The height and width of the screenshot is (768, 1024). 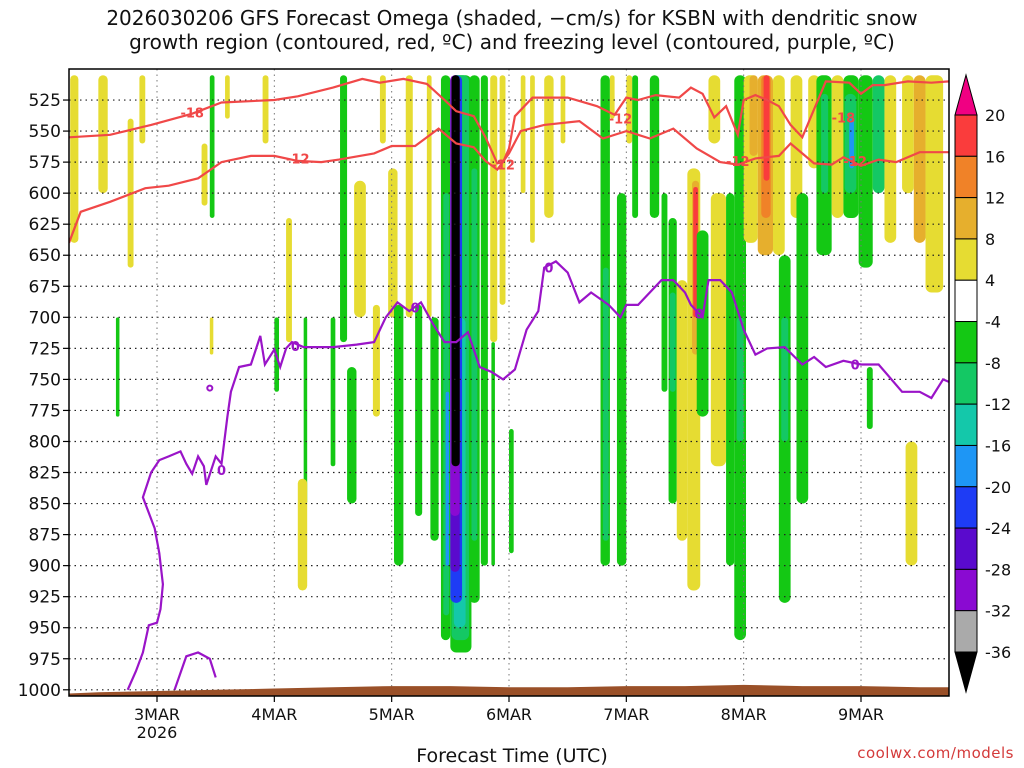 I want to click on y-tick-label: 925, so click(x=45, y=598).